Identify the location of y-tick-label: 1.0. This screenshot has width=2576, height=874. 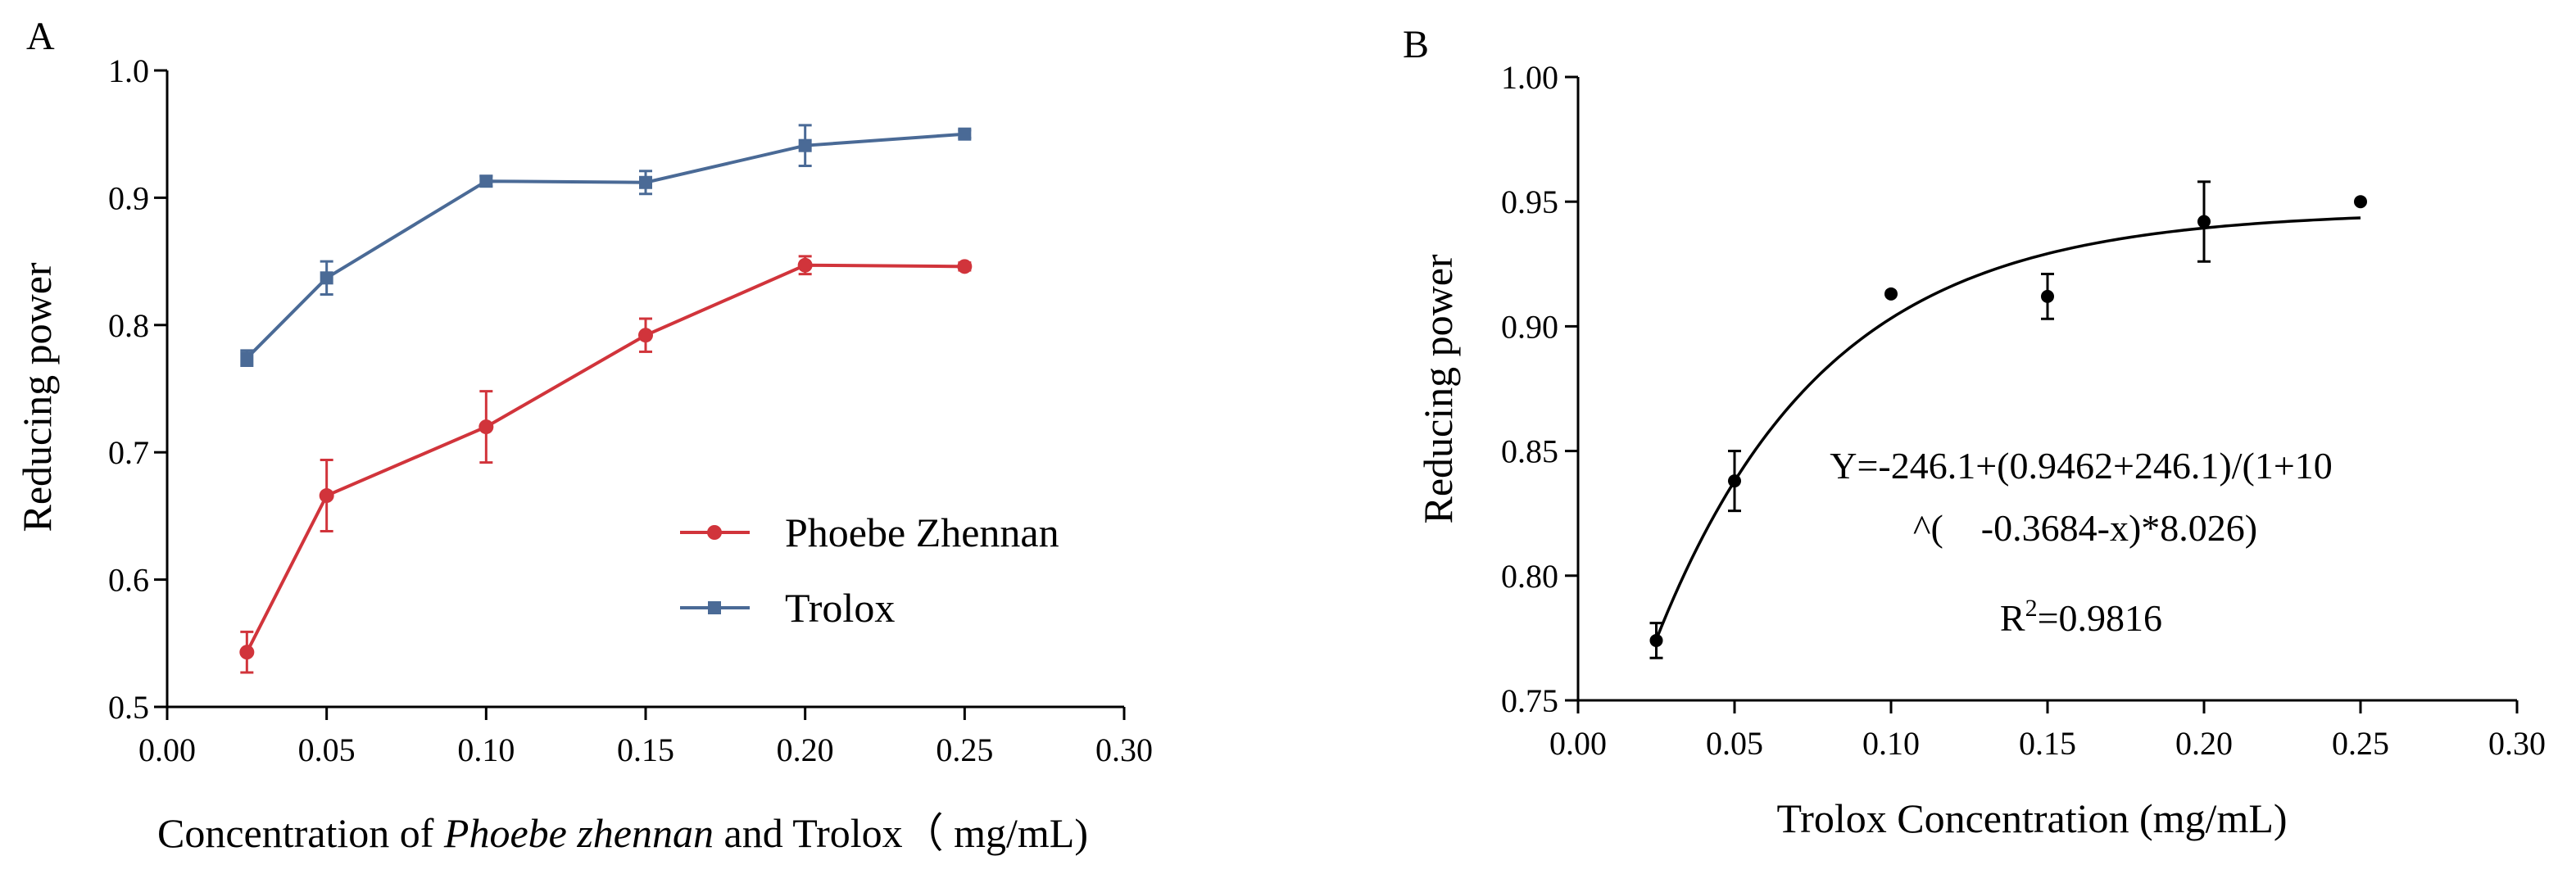
(128, 70).